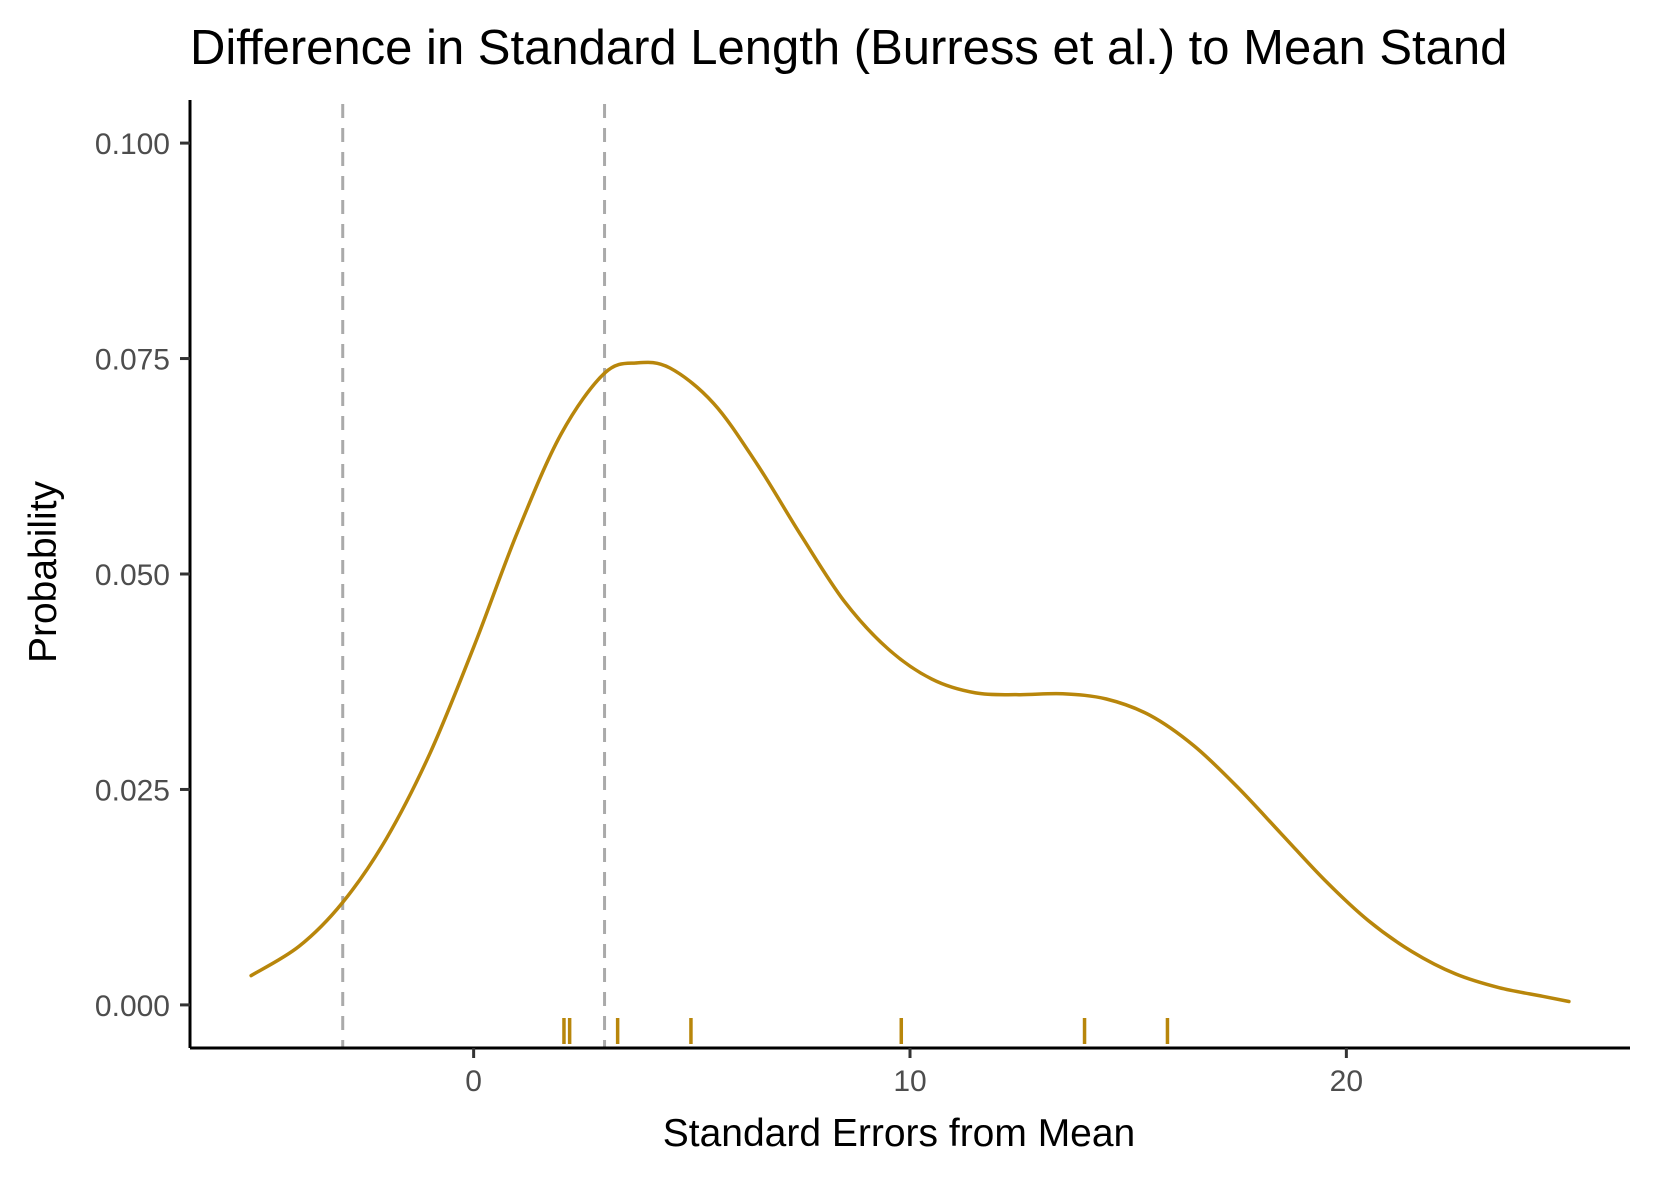 The image size is (1653, 1181). I want to click on reference-lines, so click(474, 576).